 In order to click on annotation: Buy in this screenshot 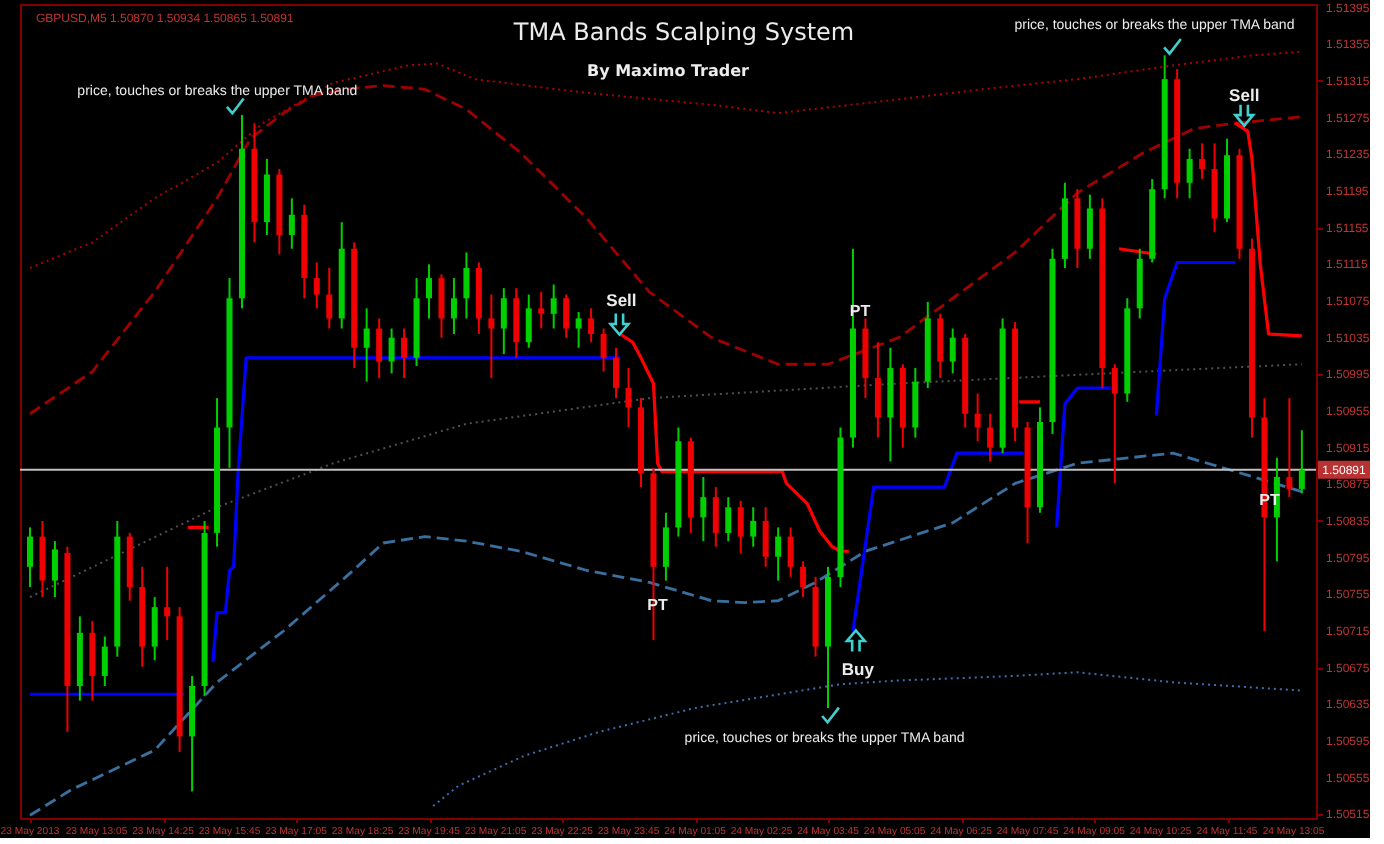, I will do `click(858, 669)`.